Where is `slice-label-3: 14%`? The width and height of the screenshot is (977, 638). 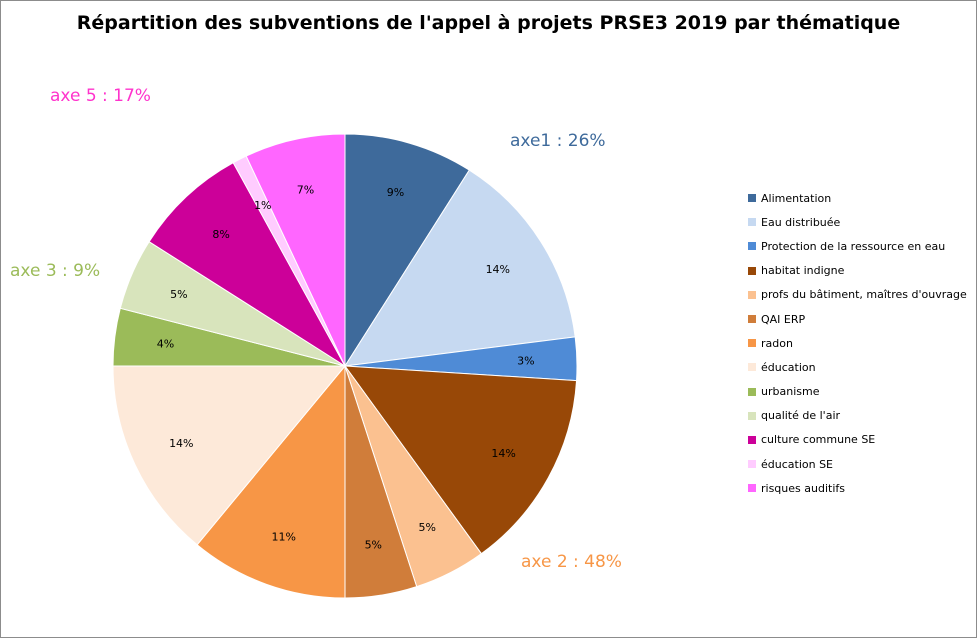 slice-label-3: 14% is located at coordinates (503, 453).